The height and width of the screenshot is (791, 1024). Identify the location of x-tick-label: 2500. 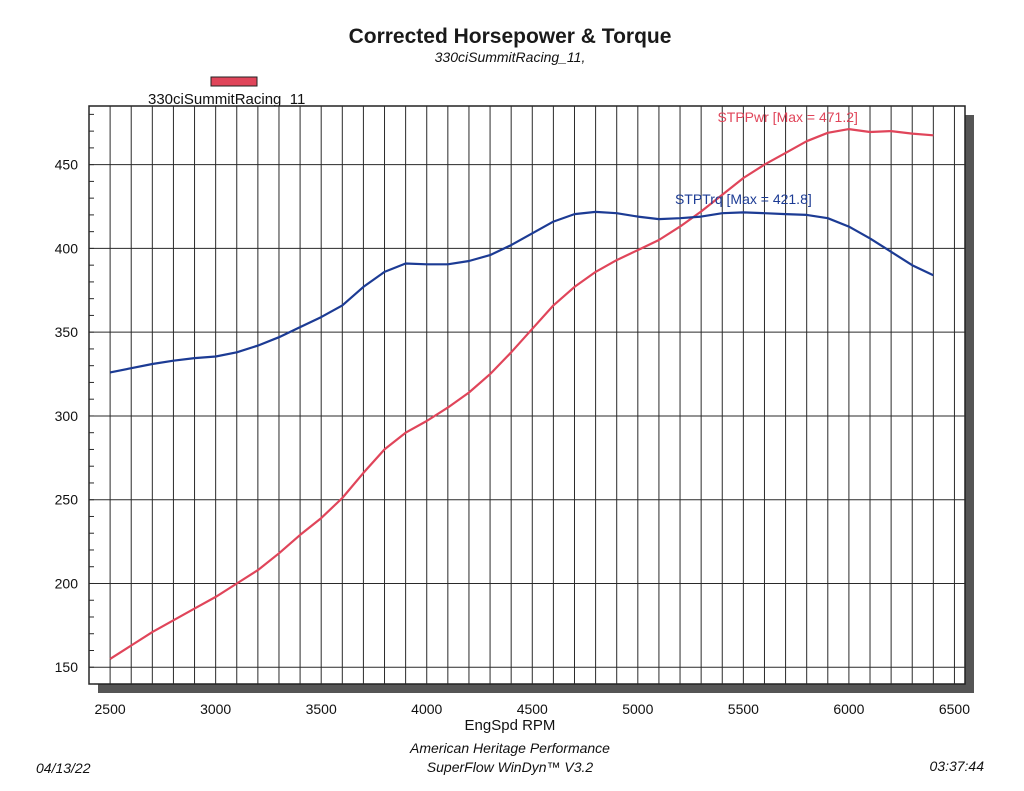
(110, 709).